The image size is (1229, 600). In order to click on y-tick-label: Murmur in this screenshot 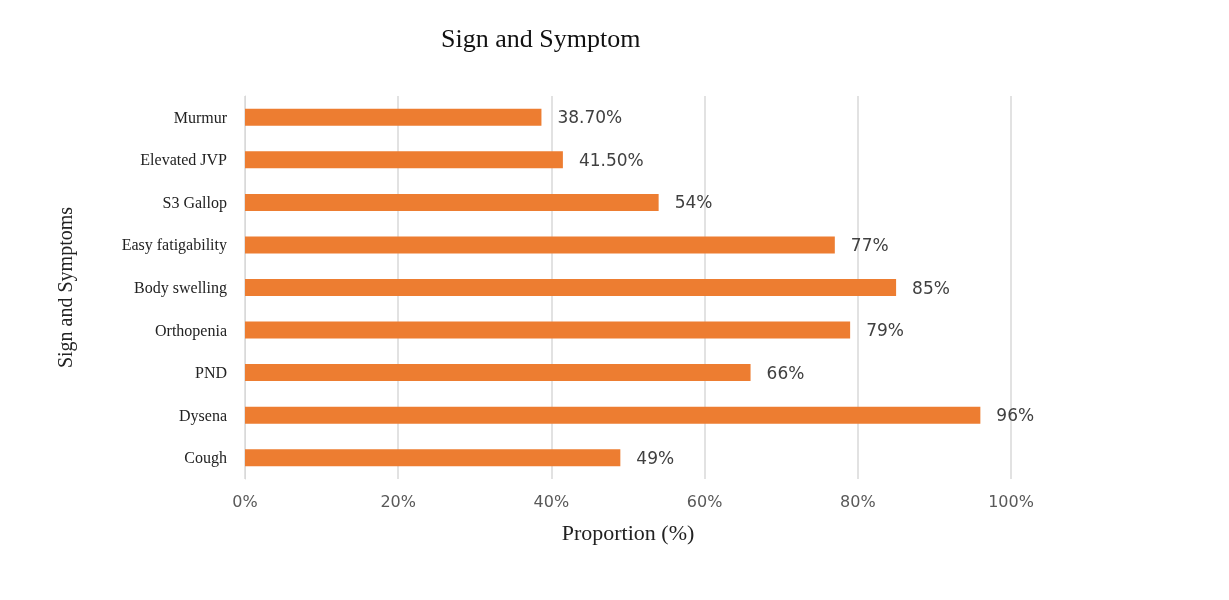, I will do `click(200, 117)`.